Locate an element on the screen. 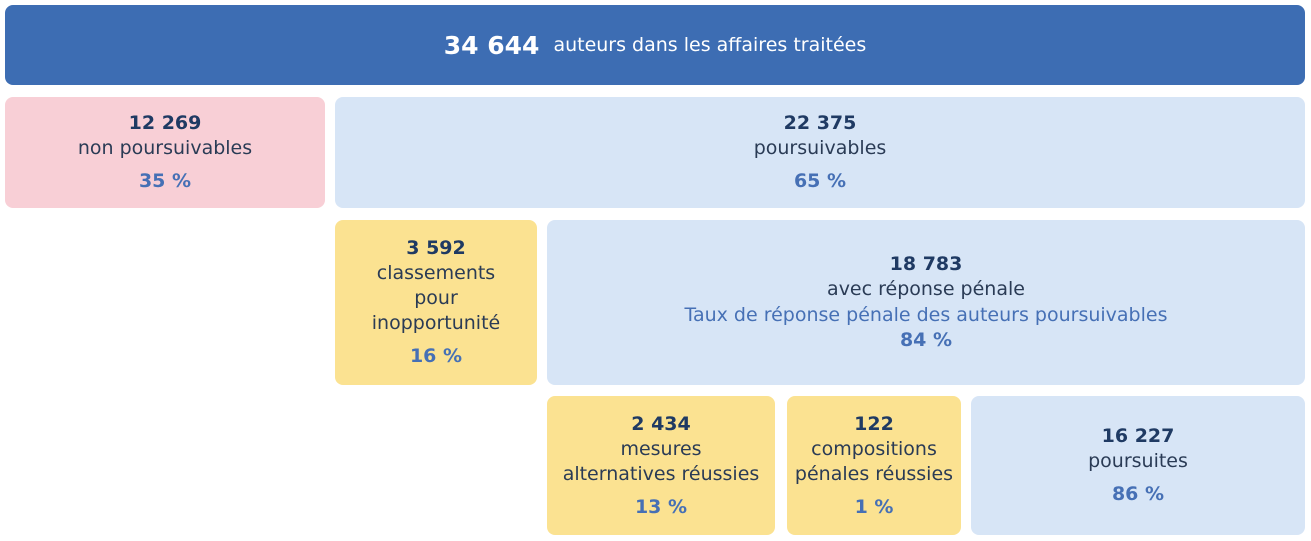 The height and width of the screenshot is (541, 1311). poursuivables-label: poursuivables is located at coordinates (820, 148).